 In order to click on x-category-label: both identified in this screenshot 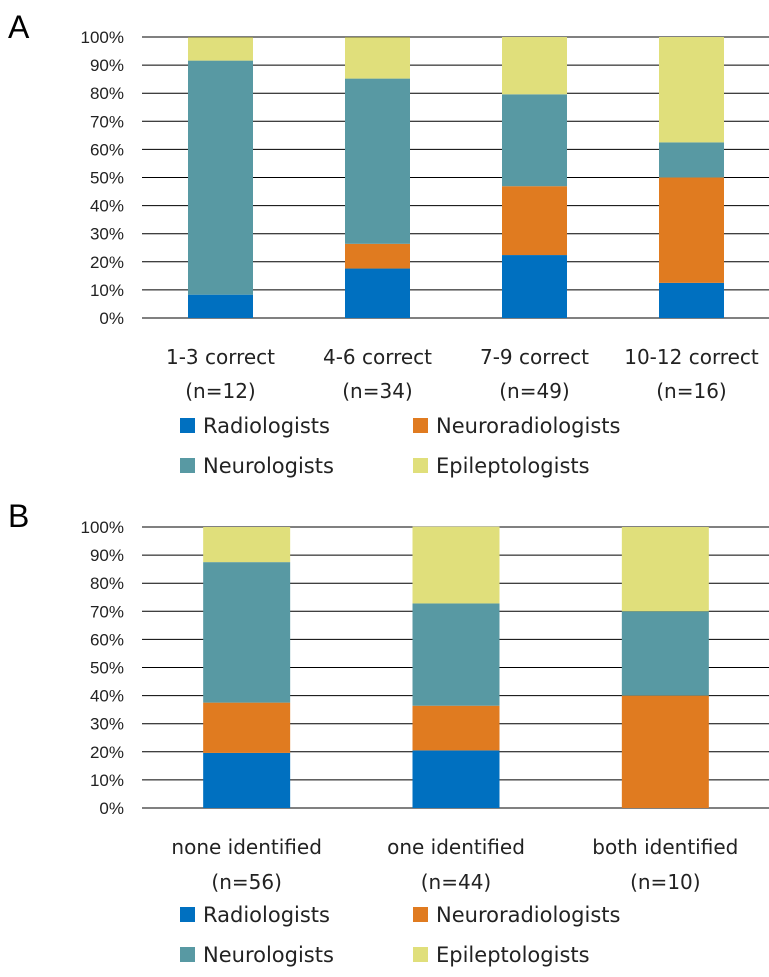, I will do `click(665, 847)`.